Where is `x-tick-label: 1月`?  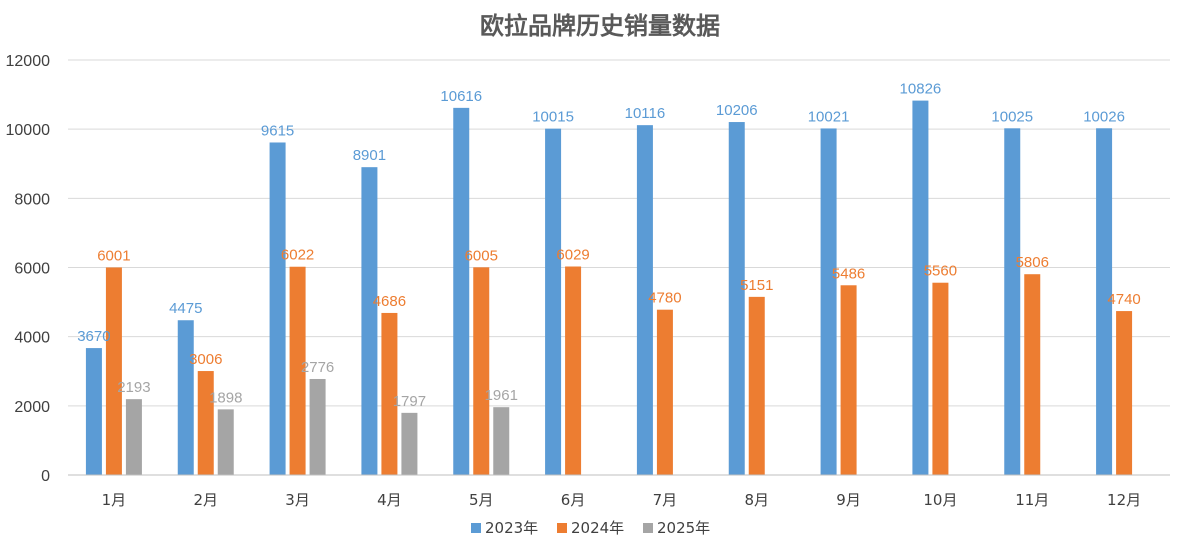
x-tick-label: 1月 is located at coordinates (114, 500).